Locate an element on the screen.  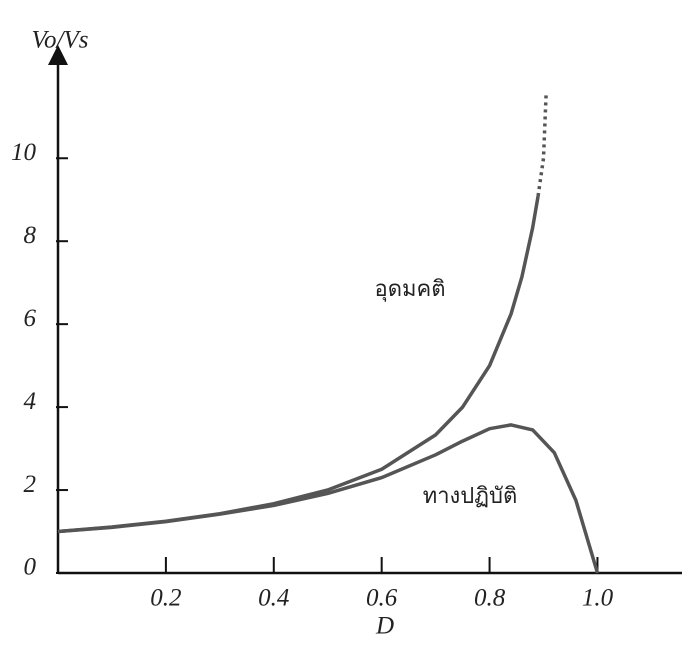
x-tick-label: 0.8 is located at coordinates (490, 598).